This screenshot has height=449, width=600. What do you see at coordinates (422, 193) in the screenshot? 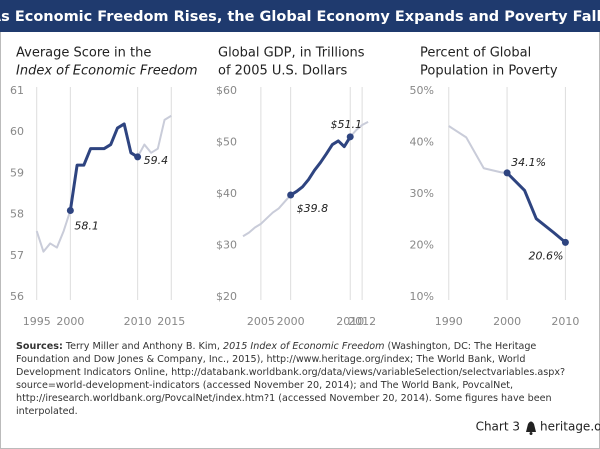
I see `y-tick-label: 30%` at bounding box center [422, 193].